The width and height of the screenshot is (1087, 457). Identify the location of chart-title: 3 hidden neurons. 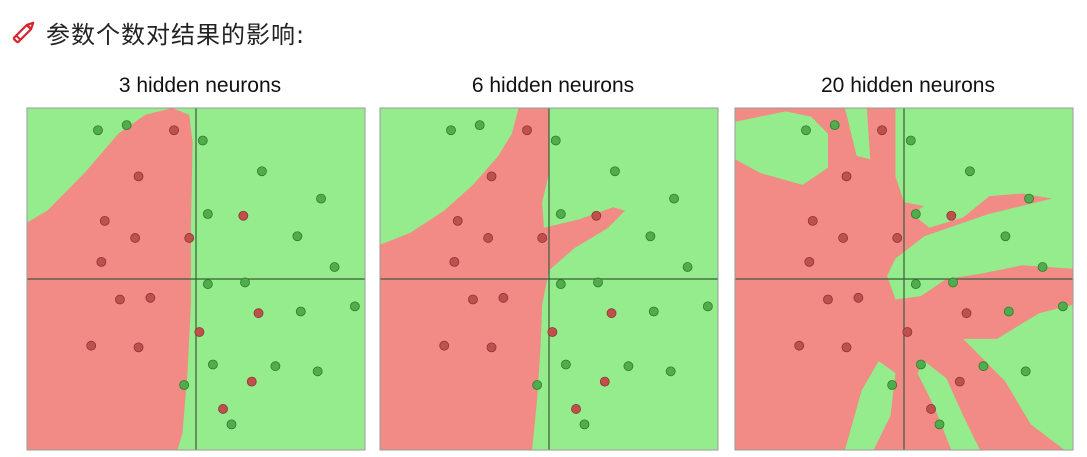
(200, 85).